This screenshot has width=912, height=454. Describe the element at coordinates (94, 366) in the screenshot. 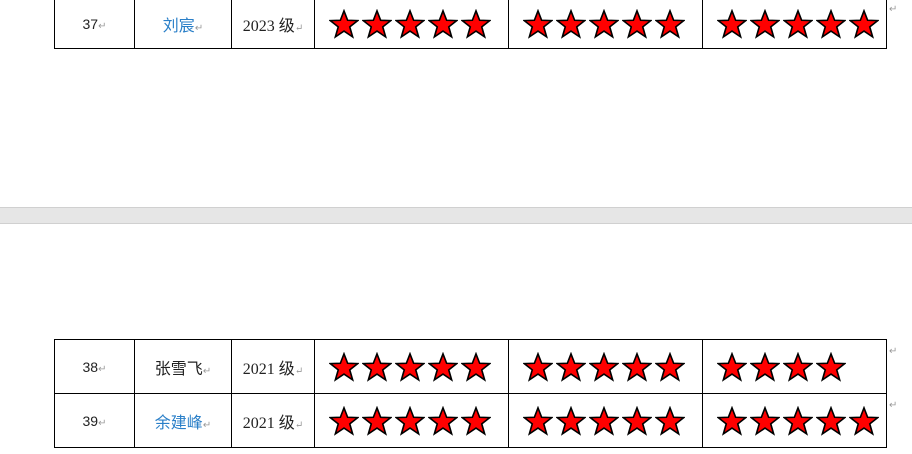

I see `row-number-cell: 38↵` at that location.